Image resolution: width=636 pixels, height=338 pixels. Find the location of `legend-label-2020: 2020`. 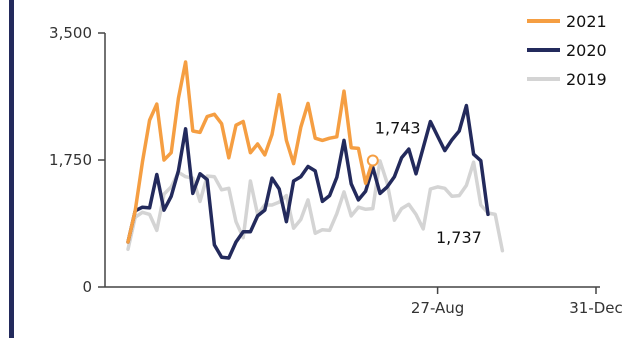

legend-label-2020: 2020 is located at coordinates (586, 50).